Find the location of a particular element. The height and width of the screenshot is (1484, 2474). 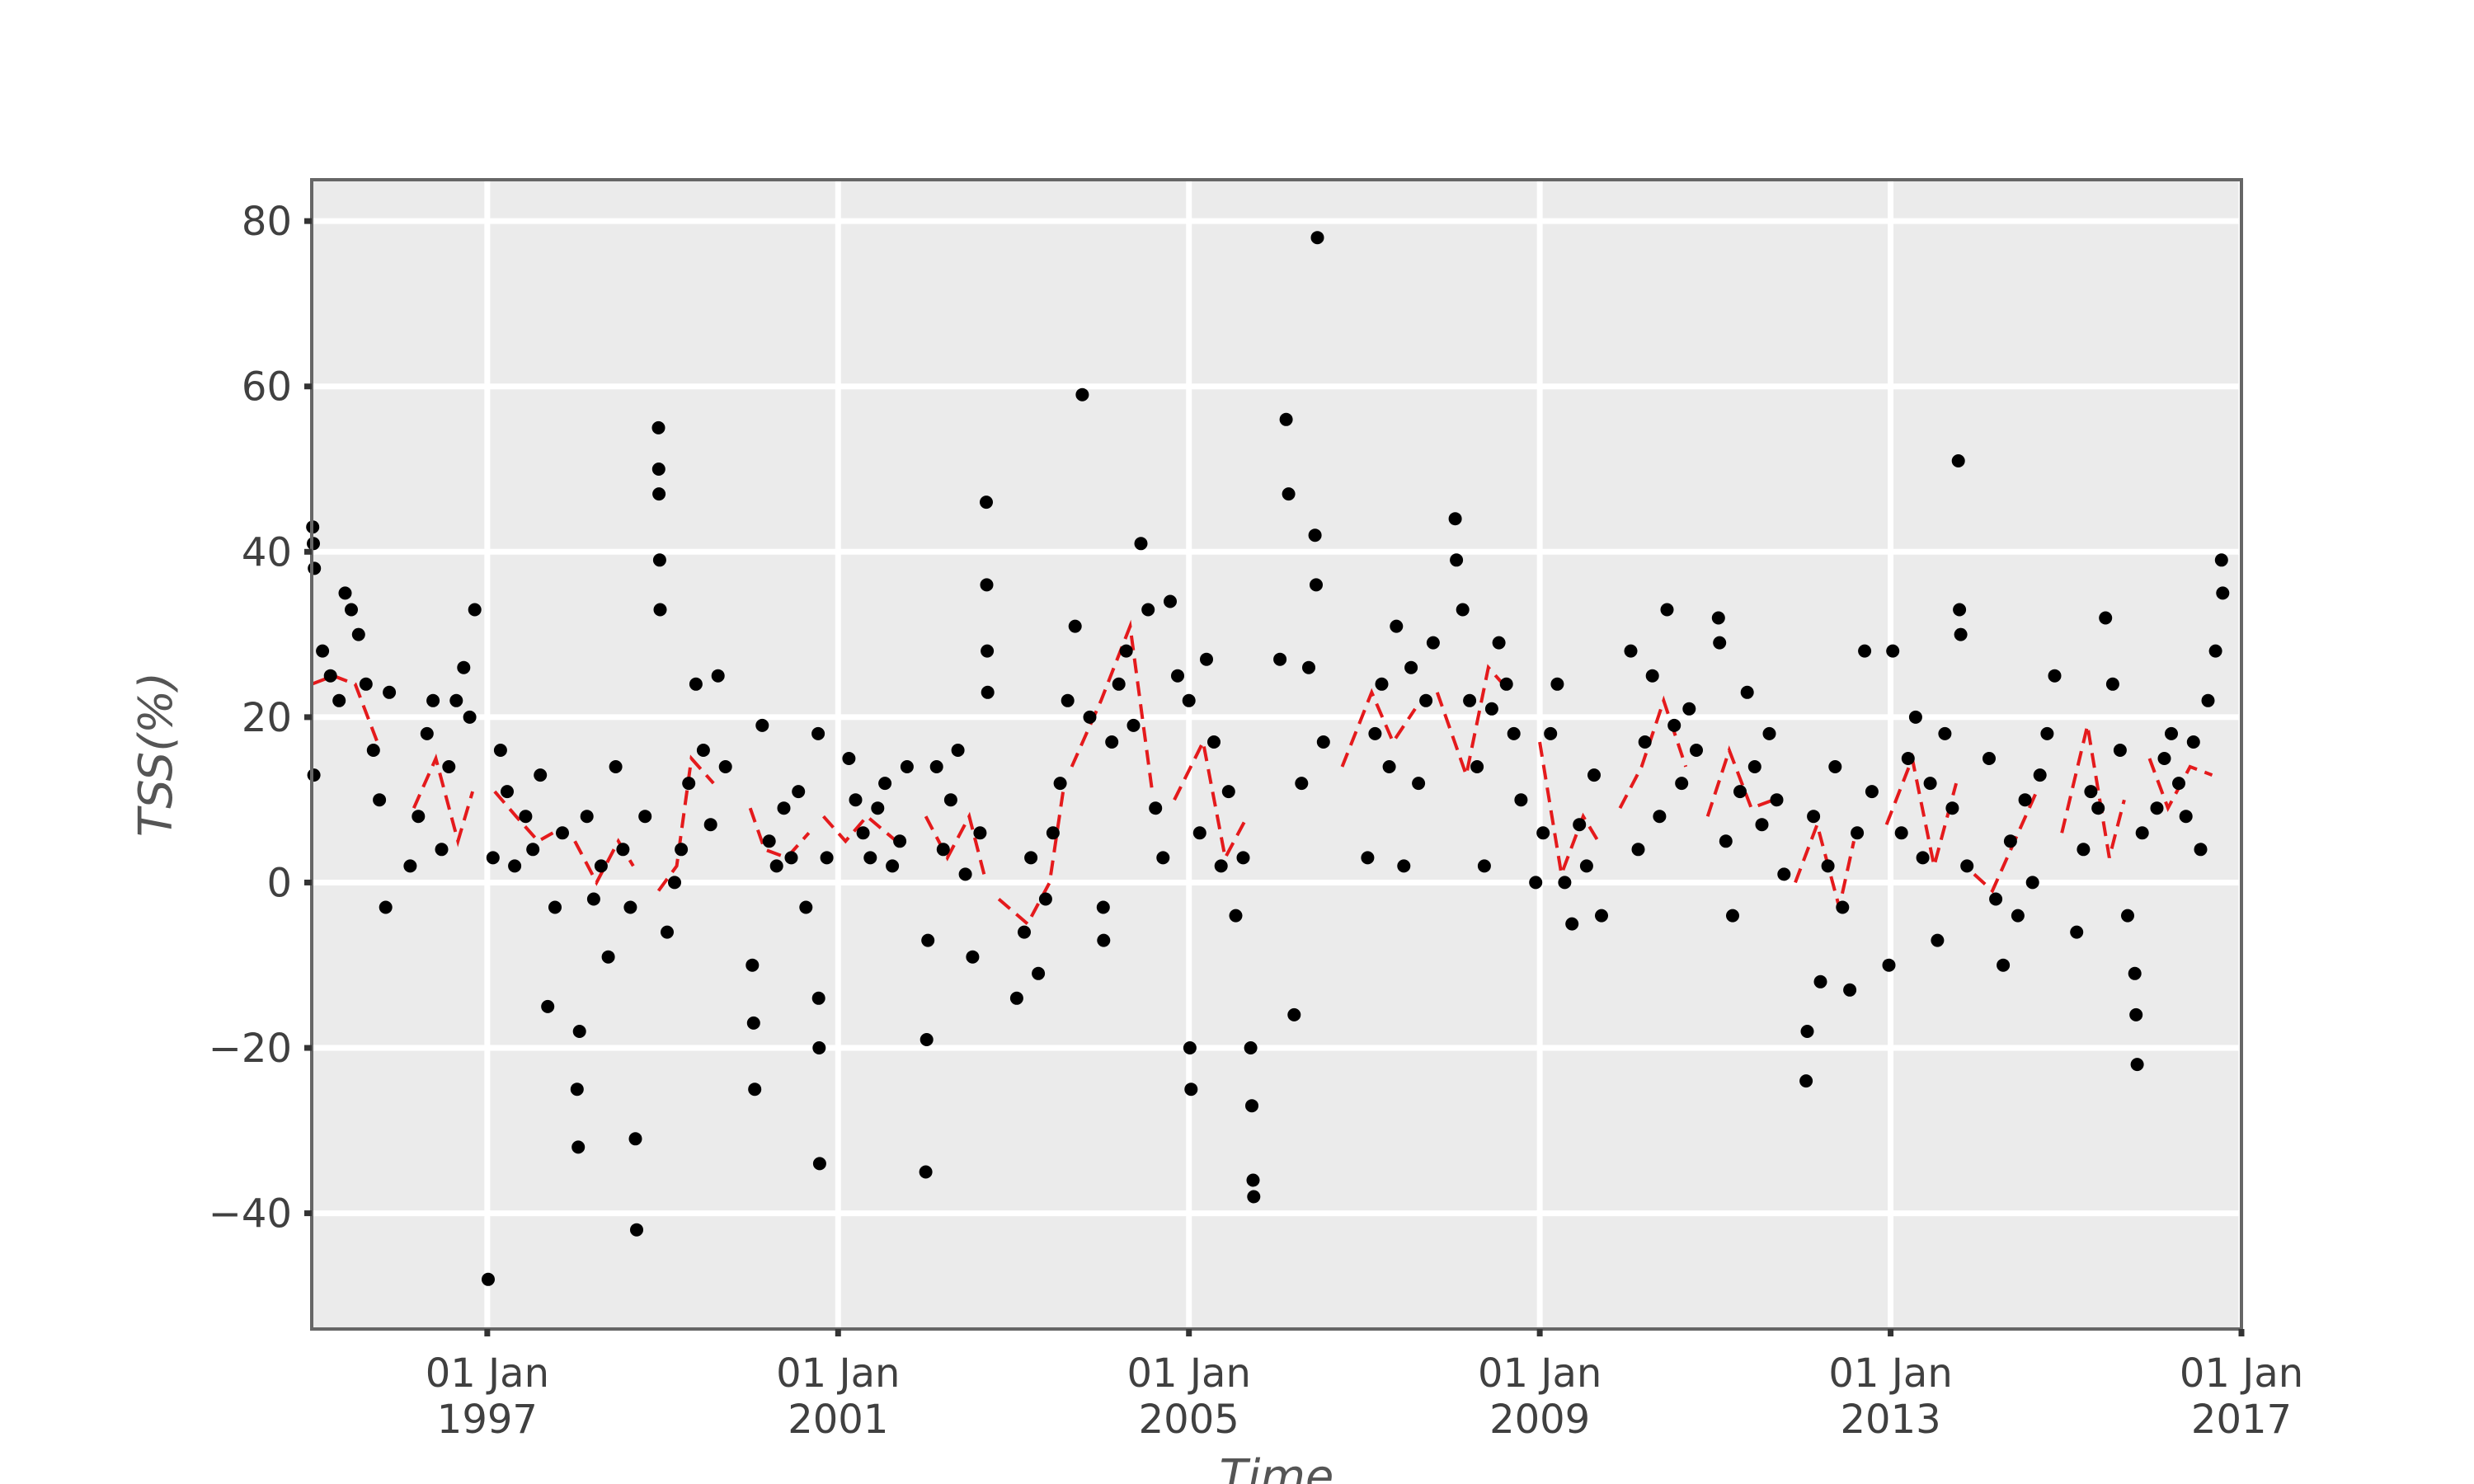

y-tick-label: −40 is located at coordinates (250, 1214).